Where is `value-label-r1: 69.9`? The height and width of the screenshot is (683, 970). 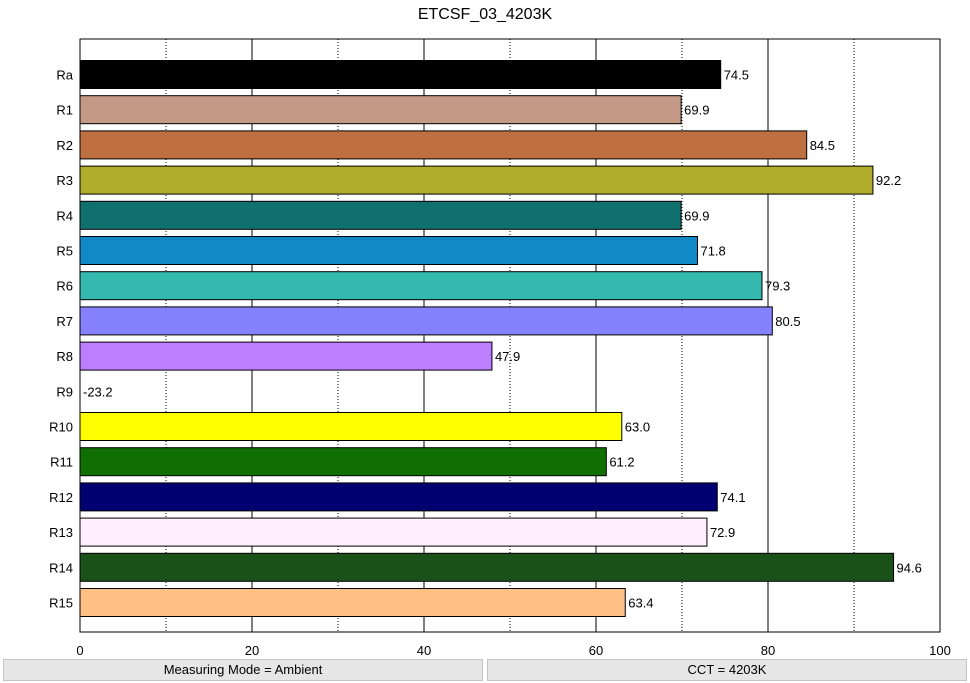
value-label-r1: 69.9 is located at coordinates (696, 110).